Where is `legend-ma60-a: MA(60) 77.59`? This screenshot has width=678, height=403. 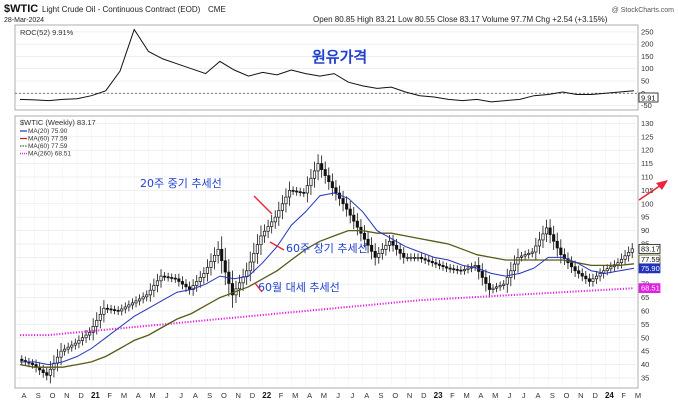
legend-ma60-a: MA(60) 77.59 is located at coordinates (48, 139).